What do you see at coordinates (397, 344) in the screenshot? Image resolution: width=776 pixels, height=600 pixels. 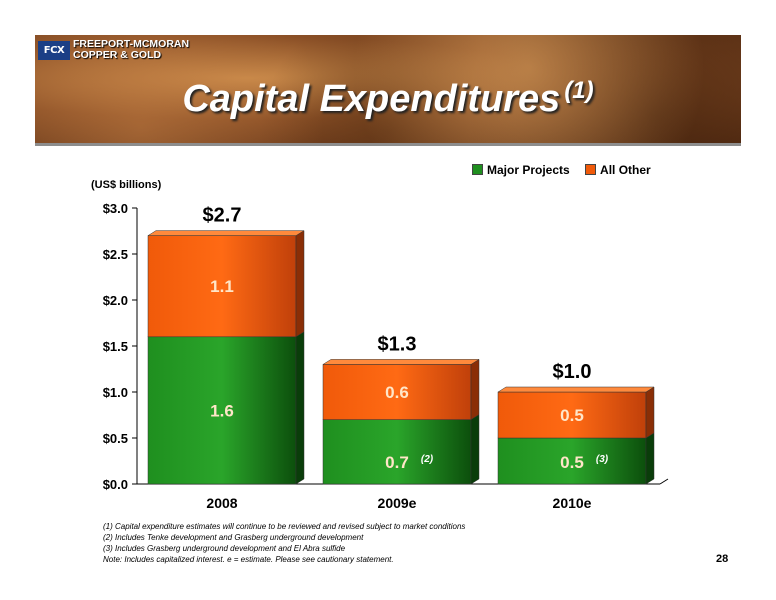 I see `total-label-2009e: $1.3` at bounding box center [397, 344].